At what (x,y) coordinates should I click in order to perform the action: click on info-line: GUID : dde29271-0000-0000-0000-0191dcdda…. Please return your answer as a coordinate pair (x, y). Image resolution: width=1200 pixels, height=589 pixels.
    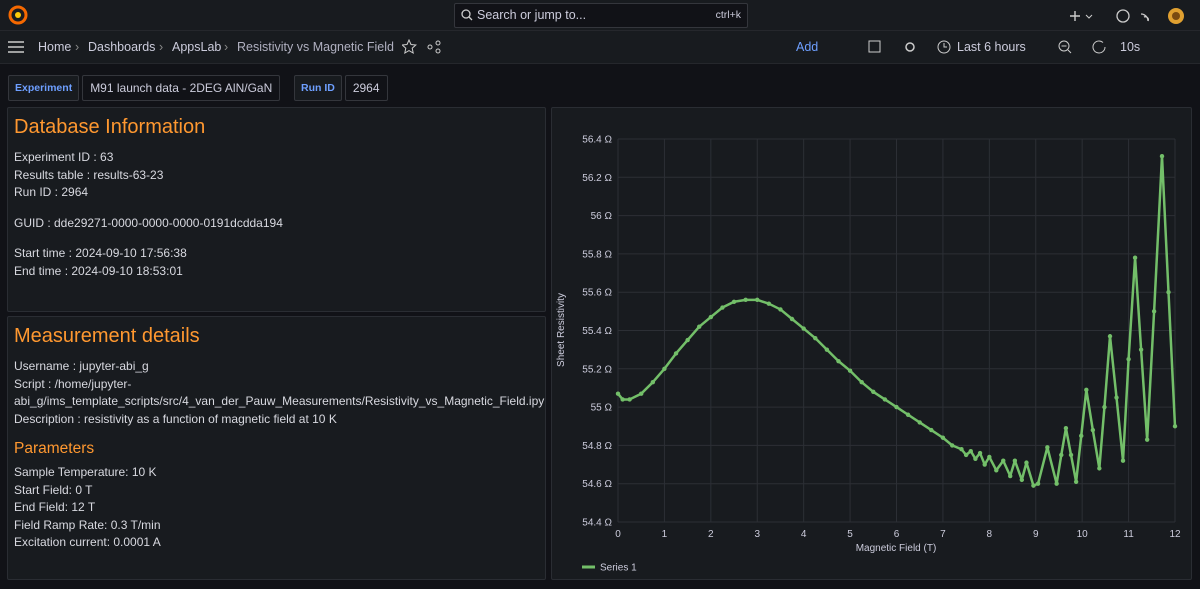
    Looking at the image, I should click on (279, 224).